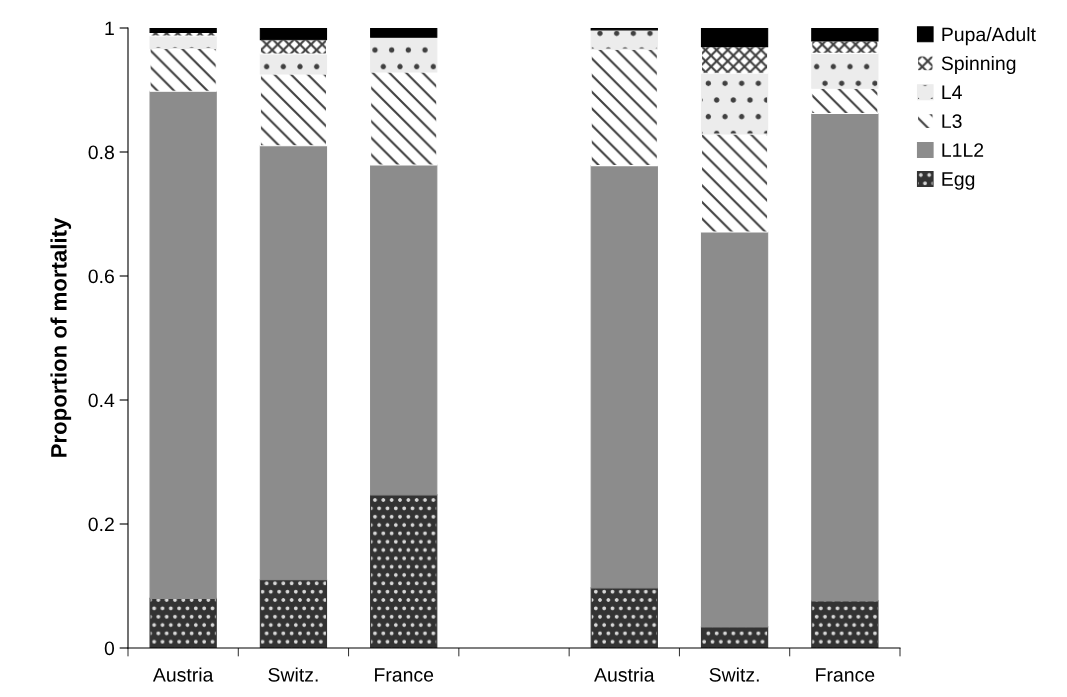 This screenshot has width=1067, height=697. Describe the element at coordinates (61, 337) in the screenshot. I see `y-axis-title: Proportion of mortality` at that location.